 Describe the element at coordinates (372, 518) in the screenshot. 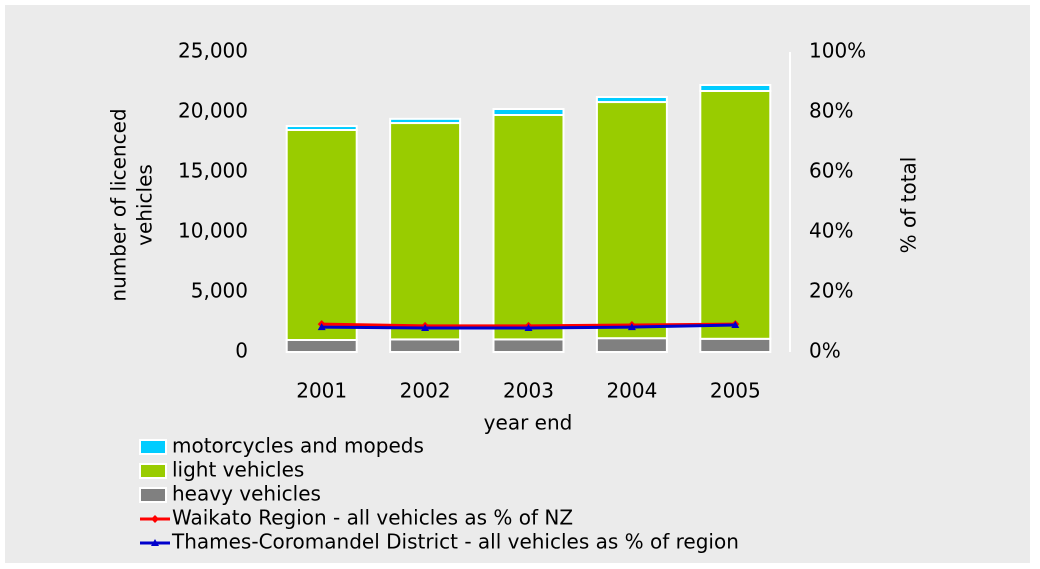

I see `legend-label: Waikato Region - all vehicles as % of NZ` at that location.